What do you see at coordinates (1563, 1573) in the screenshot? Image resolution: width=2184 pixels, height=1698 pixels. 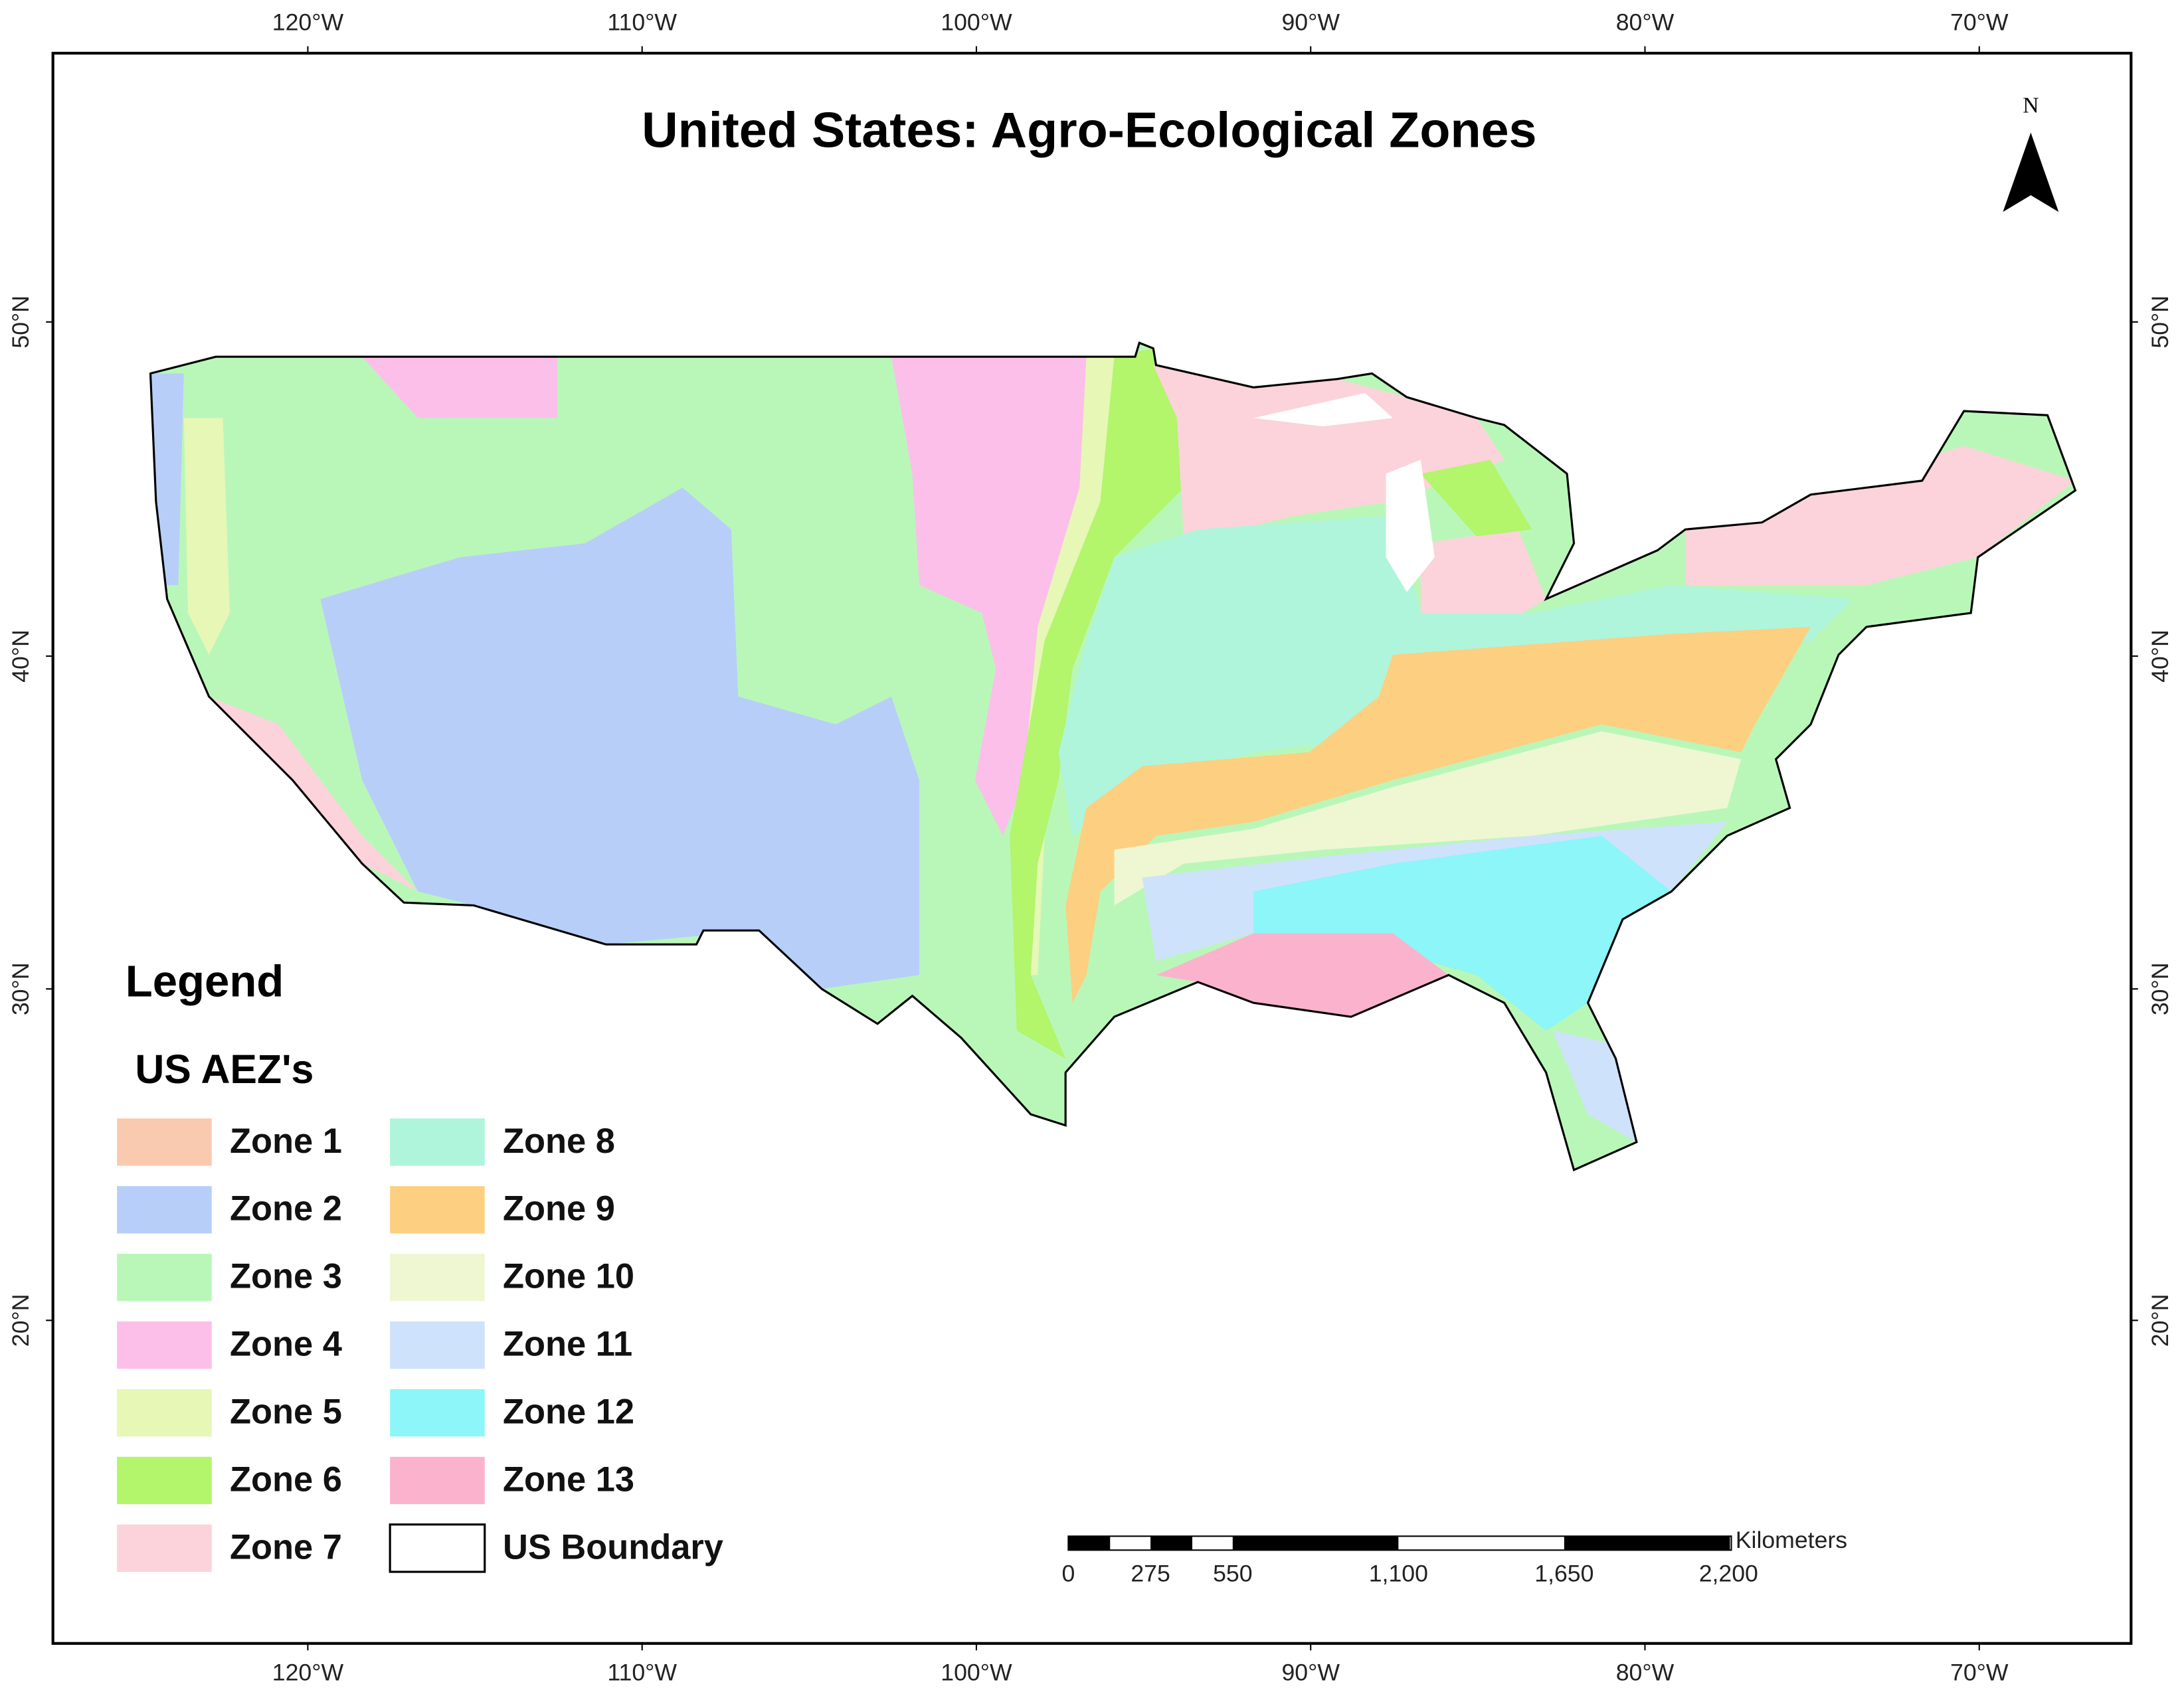 I see `scale-label: 1,650` at bounding box center [1563, 1573].